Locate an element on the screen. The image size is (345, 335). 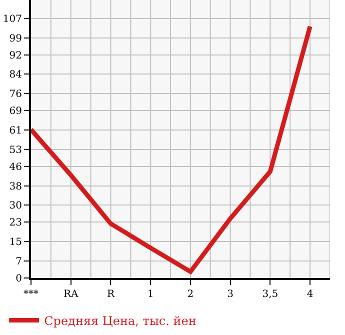
y-tick-label: 84 is located at coordinates (15, 75).